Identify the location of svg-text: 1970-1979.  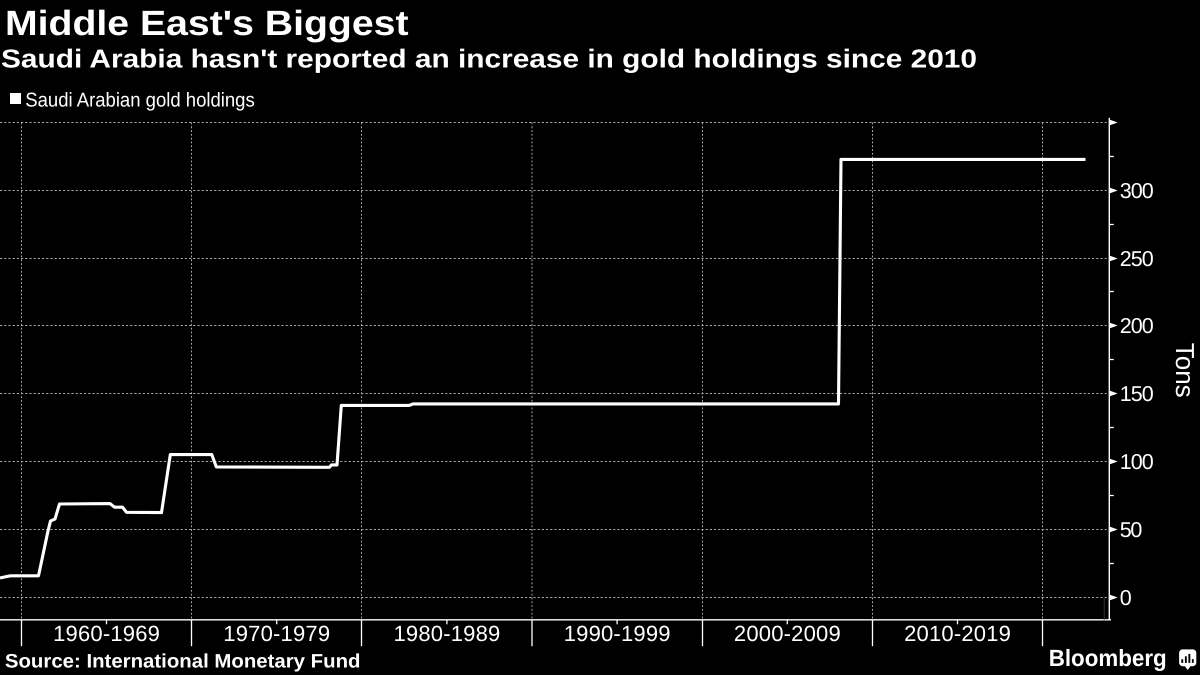
(276, 633).